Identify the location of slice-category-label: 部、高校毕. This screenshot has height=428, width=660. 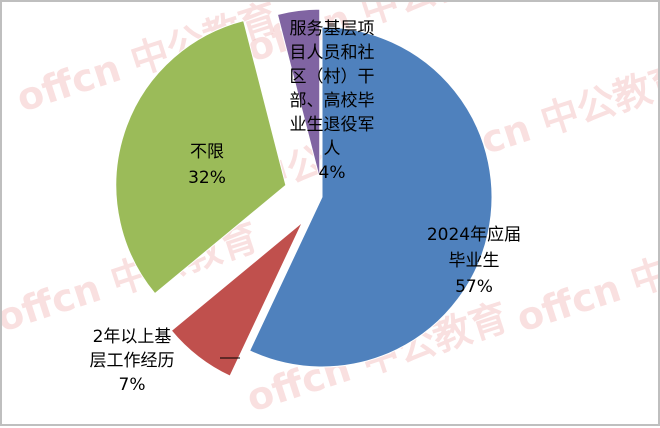
(332, 101).